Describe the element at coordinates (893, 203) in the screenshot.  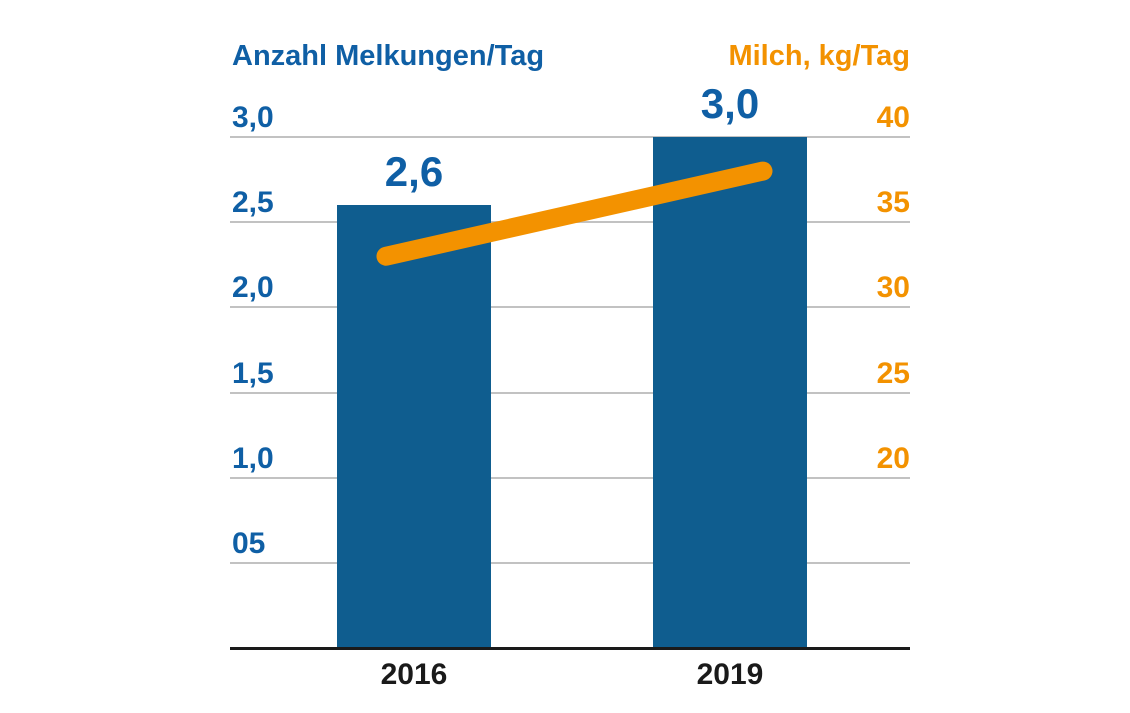
I see `right-axis-tick-label: 35` at that location.